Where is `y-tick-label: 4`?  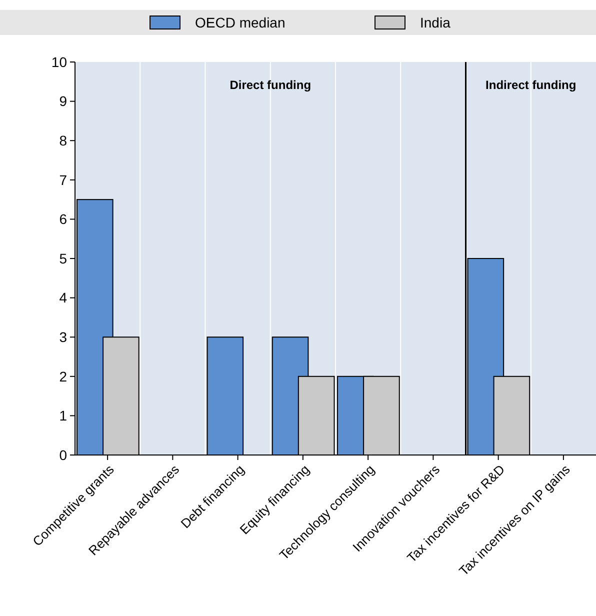 y-tick-label: 4 is located at coordinates (63, 298).